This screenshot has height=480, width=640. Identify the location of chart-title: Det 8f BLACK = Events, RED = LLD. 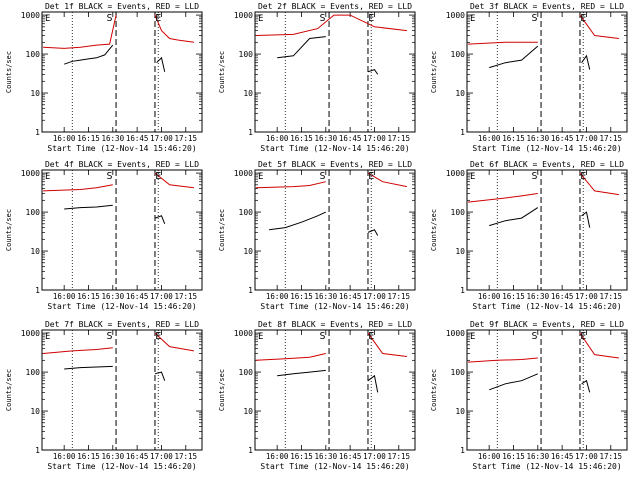
(335, 324).